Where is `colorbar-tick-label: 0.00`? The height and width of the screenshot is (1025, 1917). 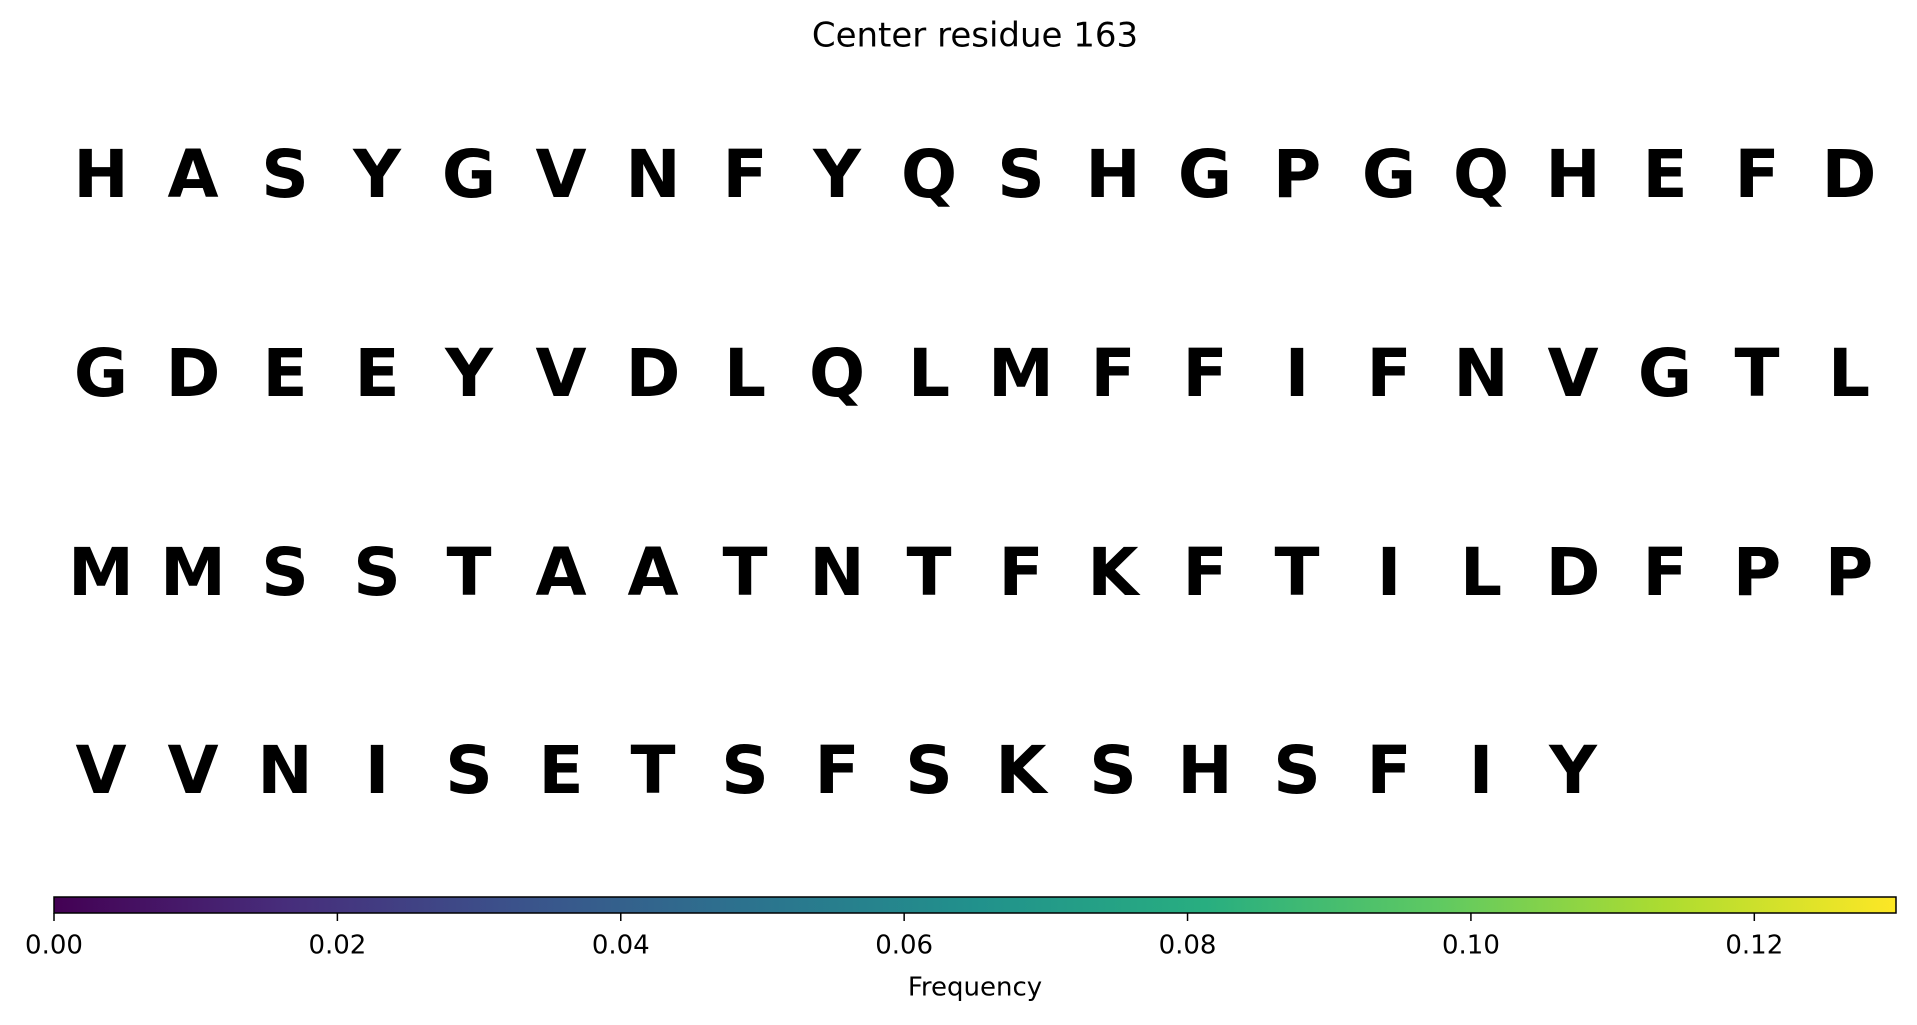 colorbar-tick-label: 0.00 is located at coordinates (54, 946).